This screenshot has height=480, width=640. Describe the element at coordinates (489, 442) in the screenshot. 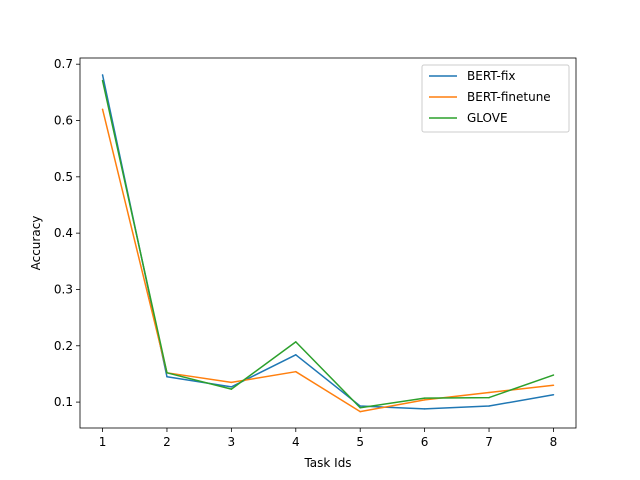

I see `x-tick-label: 7` at that location.